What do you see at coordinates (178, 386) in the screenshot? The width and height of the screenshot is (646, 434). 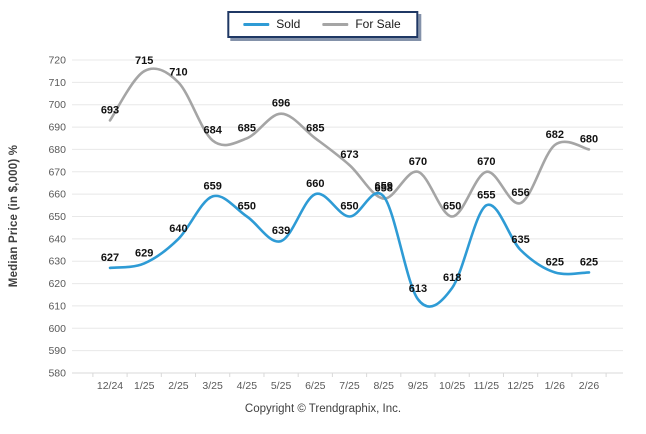 I see `x-tick-label: 2/25` at bounding box center [178, 386].